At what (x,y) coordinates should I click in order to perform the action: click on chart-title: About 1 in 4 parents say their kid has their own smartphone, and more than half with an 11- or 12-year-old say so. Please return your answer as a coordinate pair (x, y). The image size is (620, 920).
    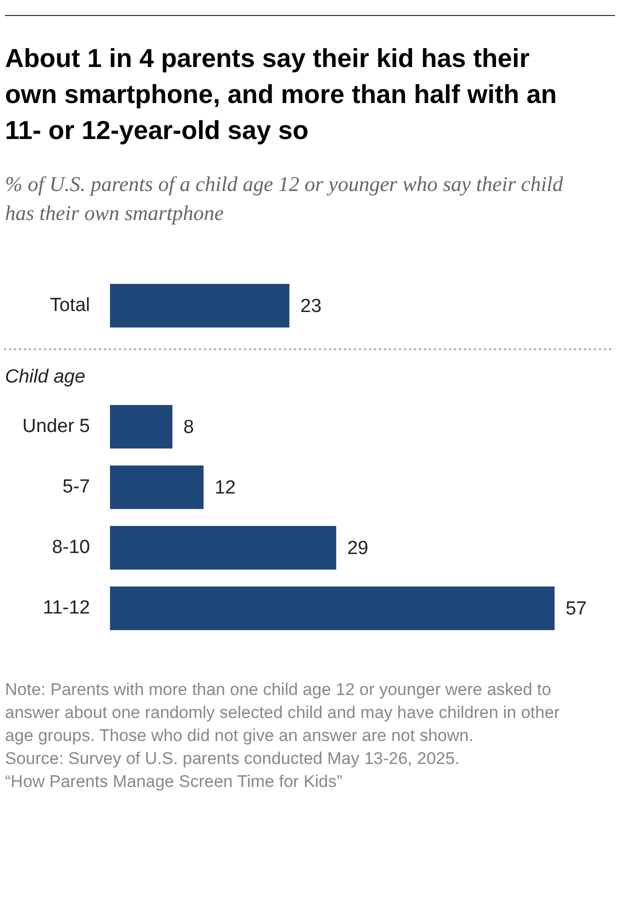
    Looking at the image, I should click on (281, 94).